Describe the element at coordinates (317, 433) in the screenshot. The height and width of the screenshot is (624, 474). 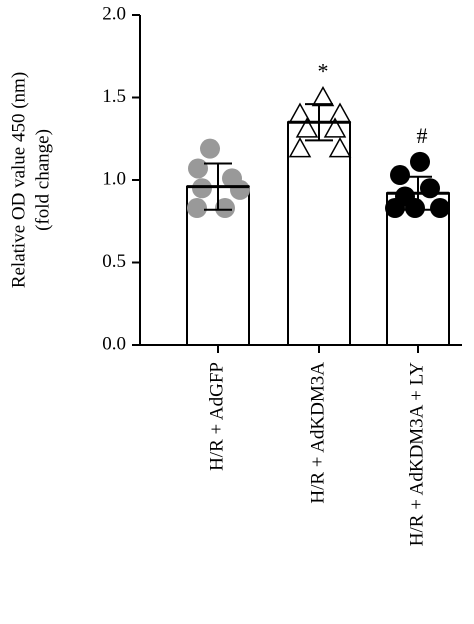
I see `x-tick-label: H/R + AdKDM3A` at that location.